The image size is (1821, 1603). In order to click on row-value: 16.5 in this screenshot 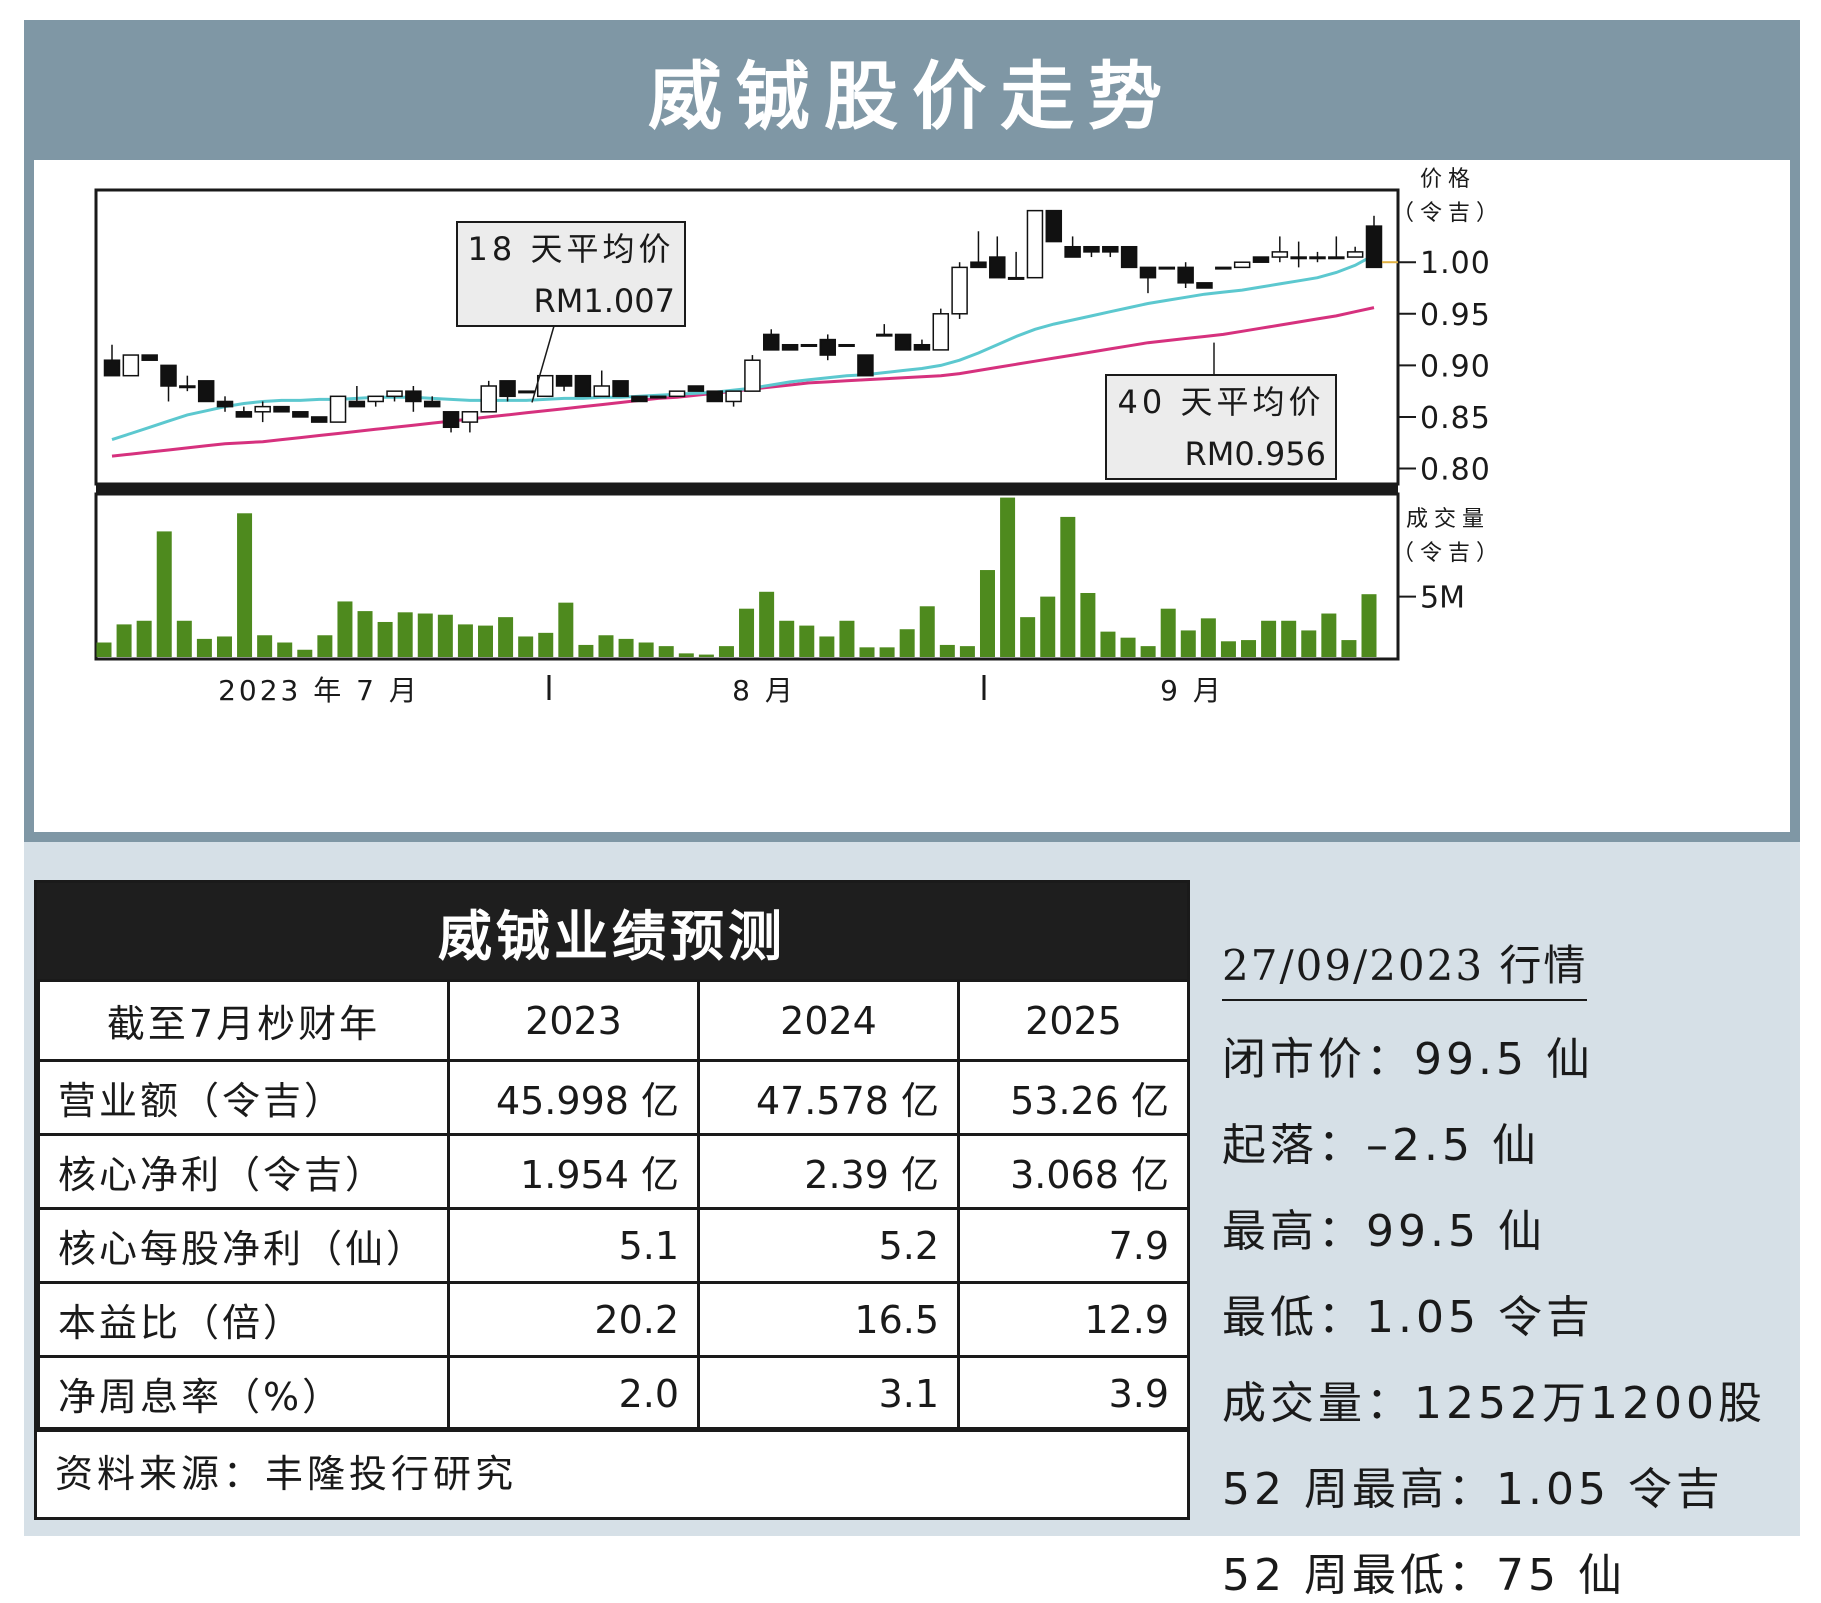, I will do `click(828, 1319)`.